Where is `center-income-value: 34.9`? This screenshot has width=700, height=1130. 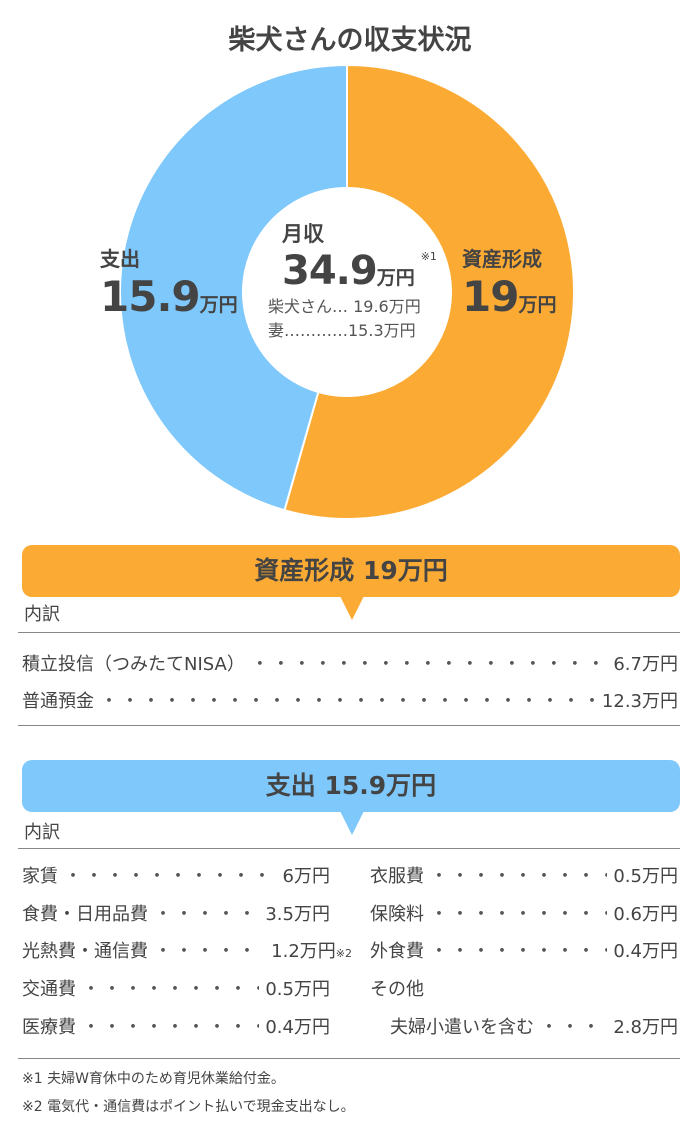 center-income-value: 34.9 is located at coordinates (330, 271).